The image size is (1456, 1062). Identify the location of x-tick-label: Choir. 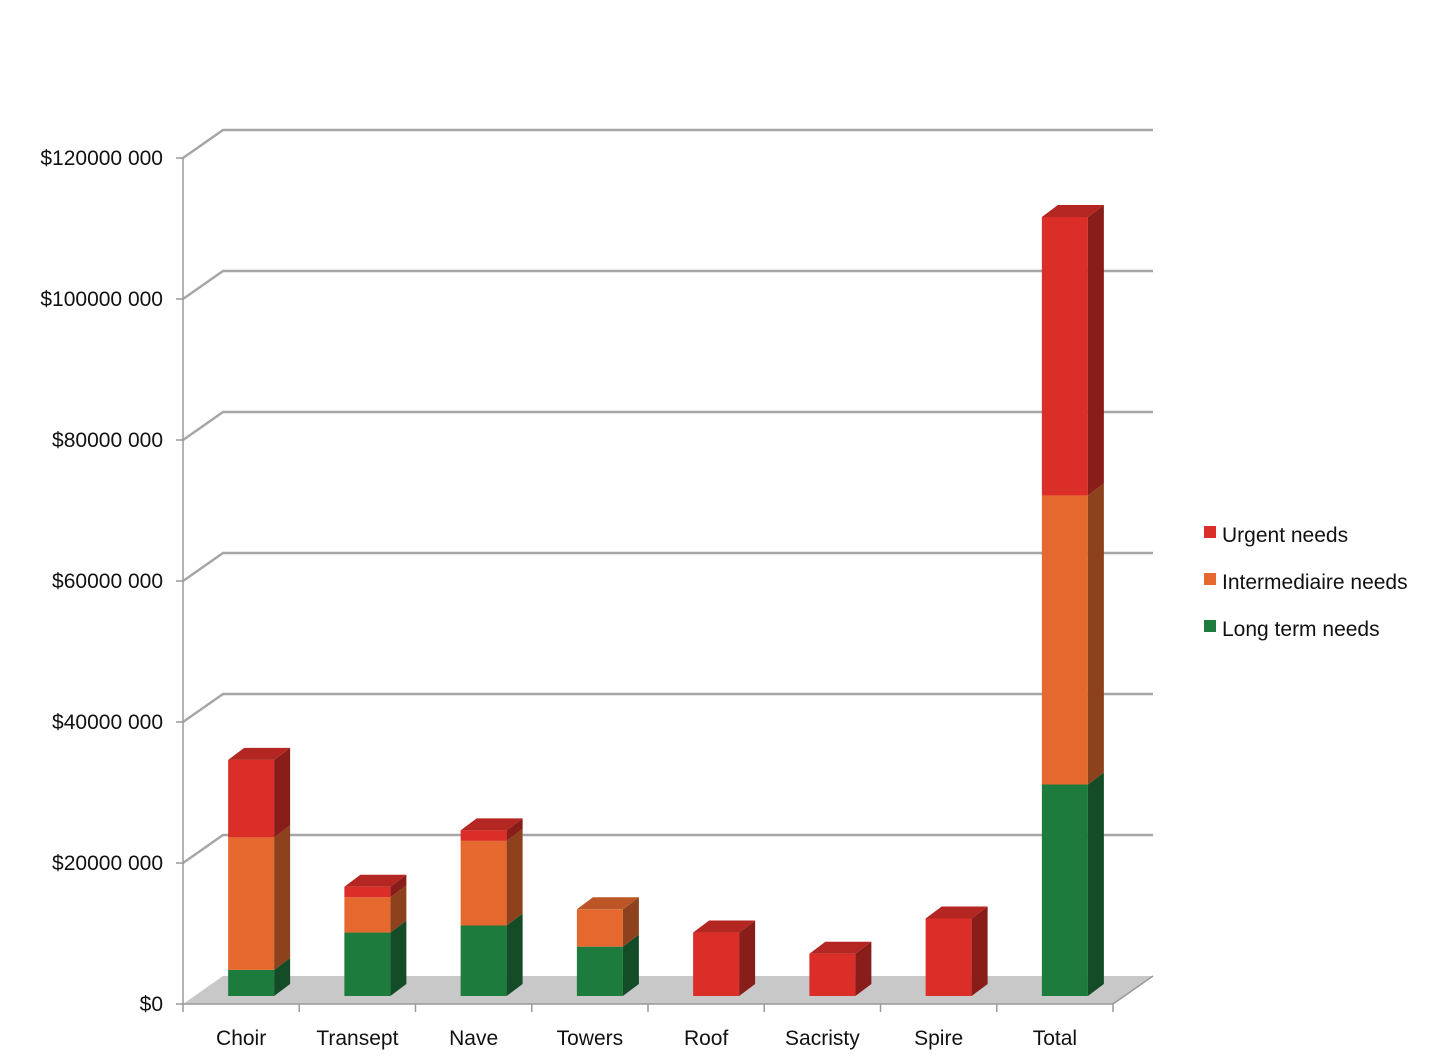
(241, 1038).